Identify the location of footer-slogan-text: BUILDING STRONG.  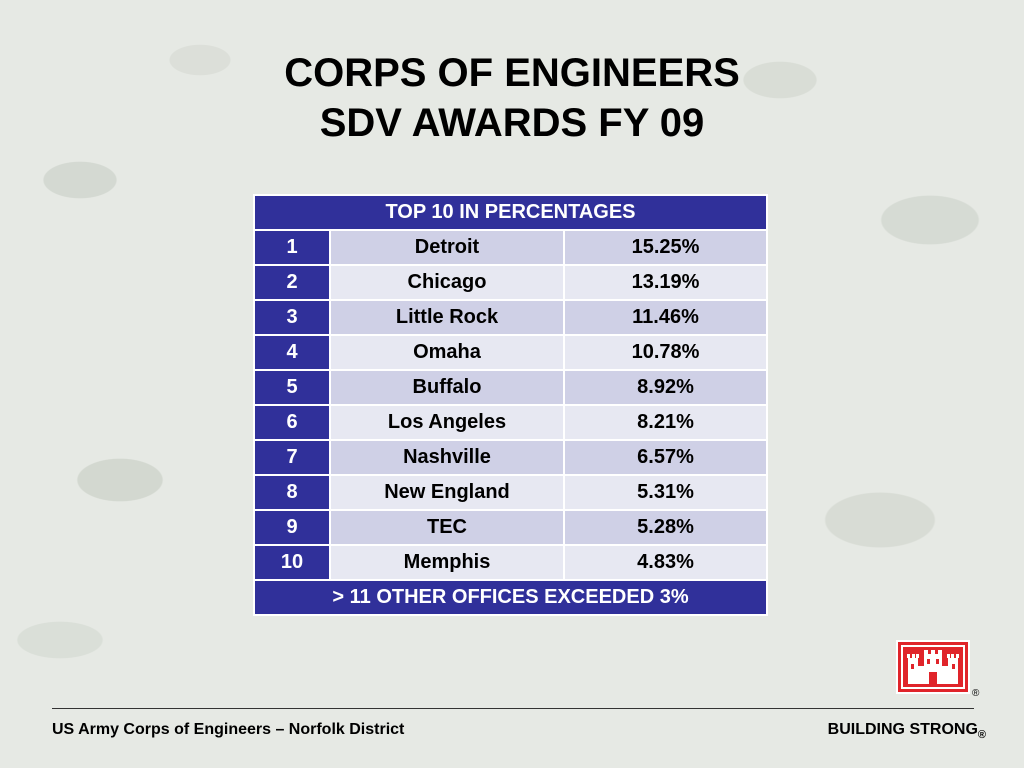
(902, 729).